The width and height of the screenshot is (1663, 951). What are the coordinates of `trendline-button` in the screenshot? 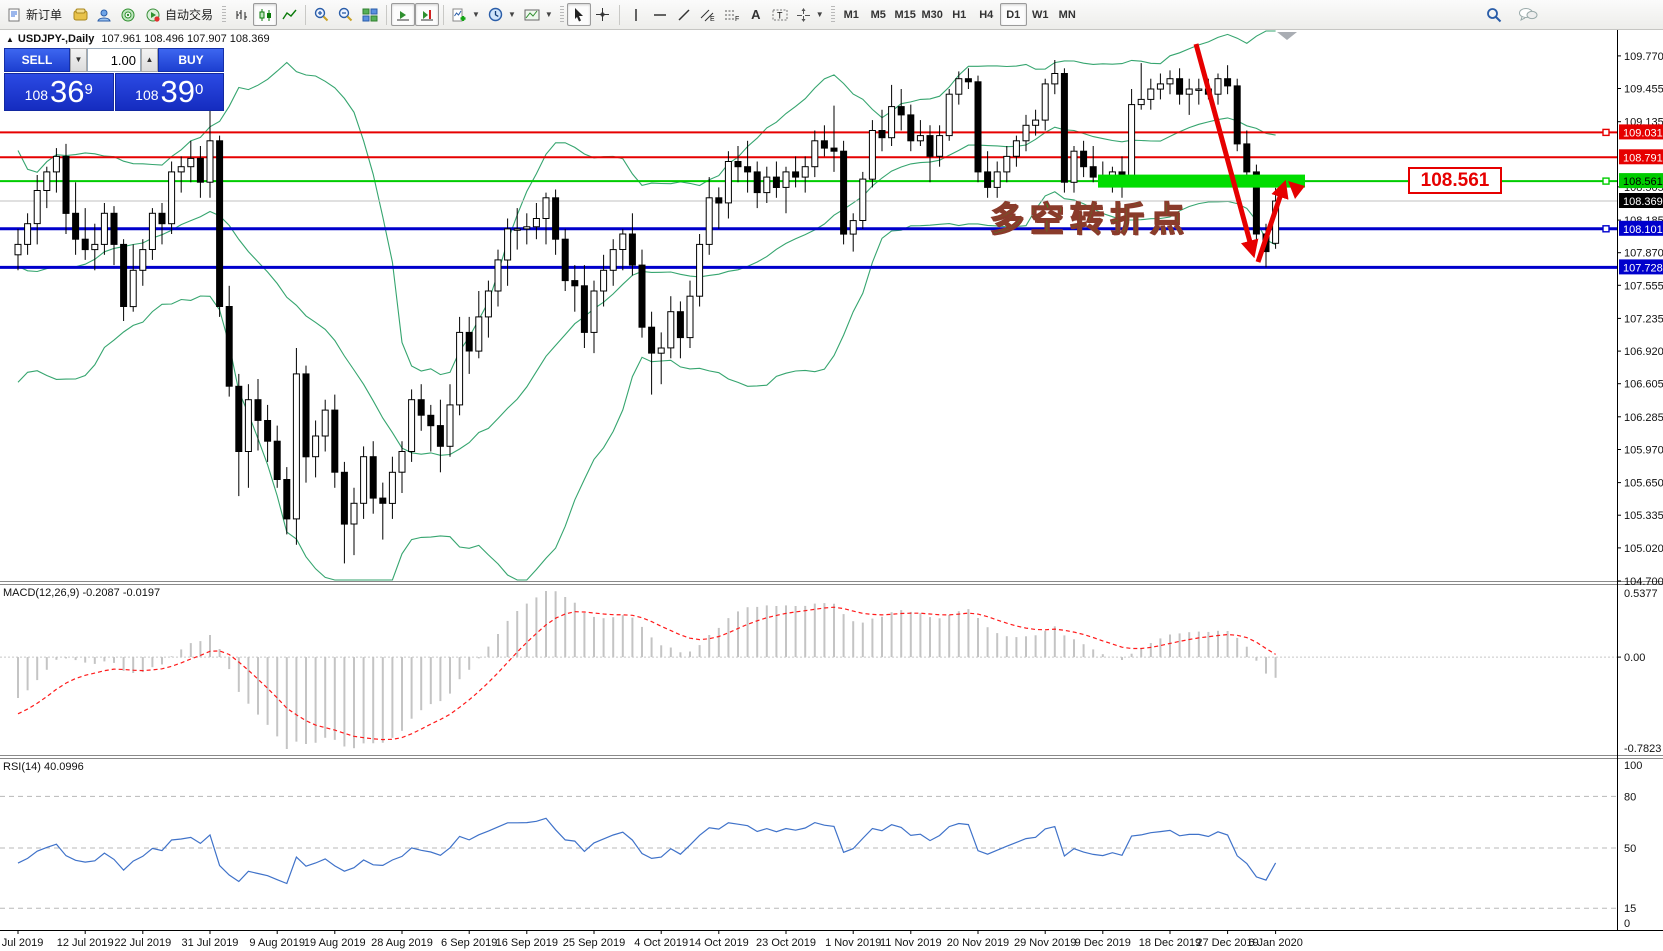 It's located at (684, 14).